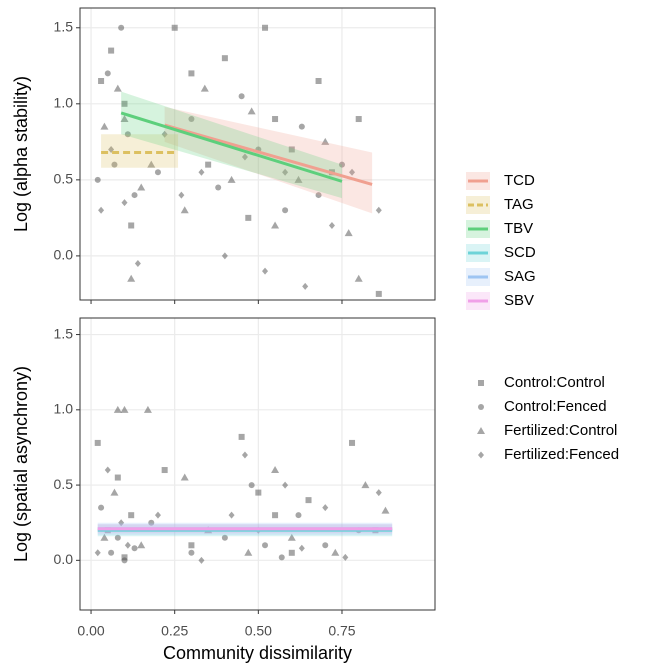 This screenshot has width=646, height=665. I want to click on y-tick-label: 0.5, so click(64, 179).